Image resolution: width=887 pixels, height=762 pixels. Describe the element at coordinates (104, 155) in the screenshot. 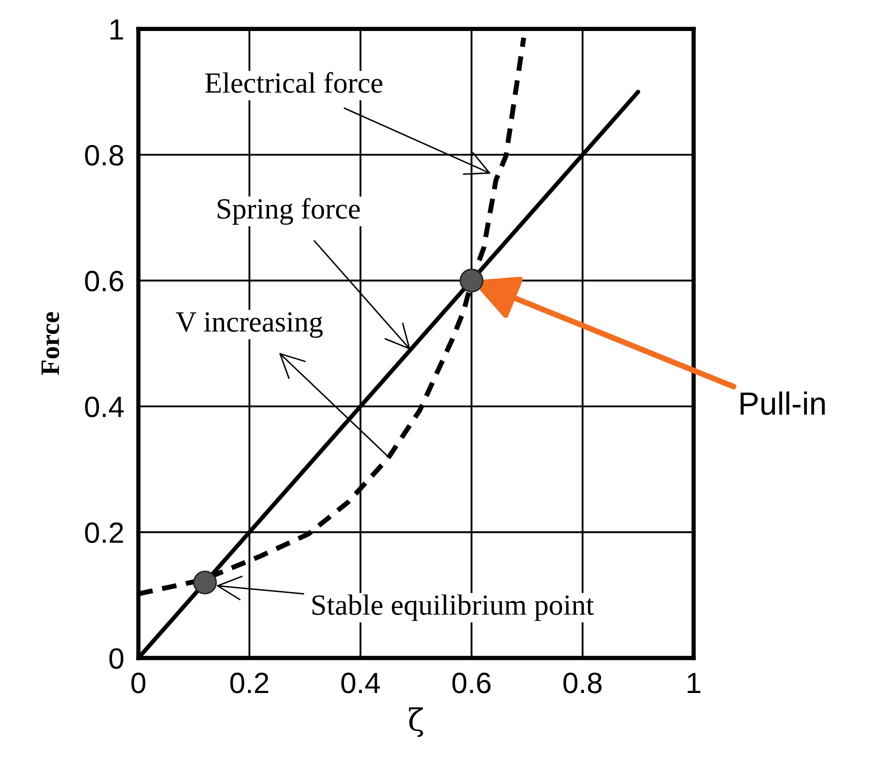

I see `y-tick-label: 0.8` at that location.